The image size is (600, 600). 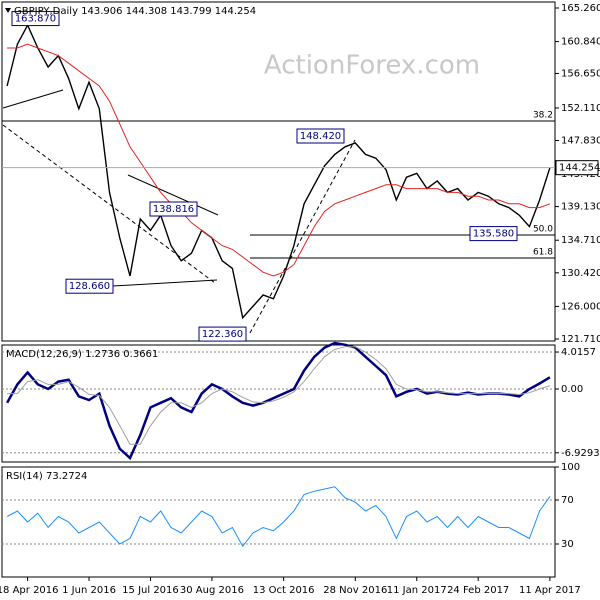 What do you see at coordinates (550, 590) in the screenshot?
I see `x-tick-label: 11 Apr 2017` at bounding box center [550, 590].